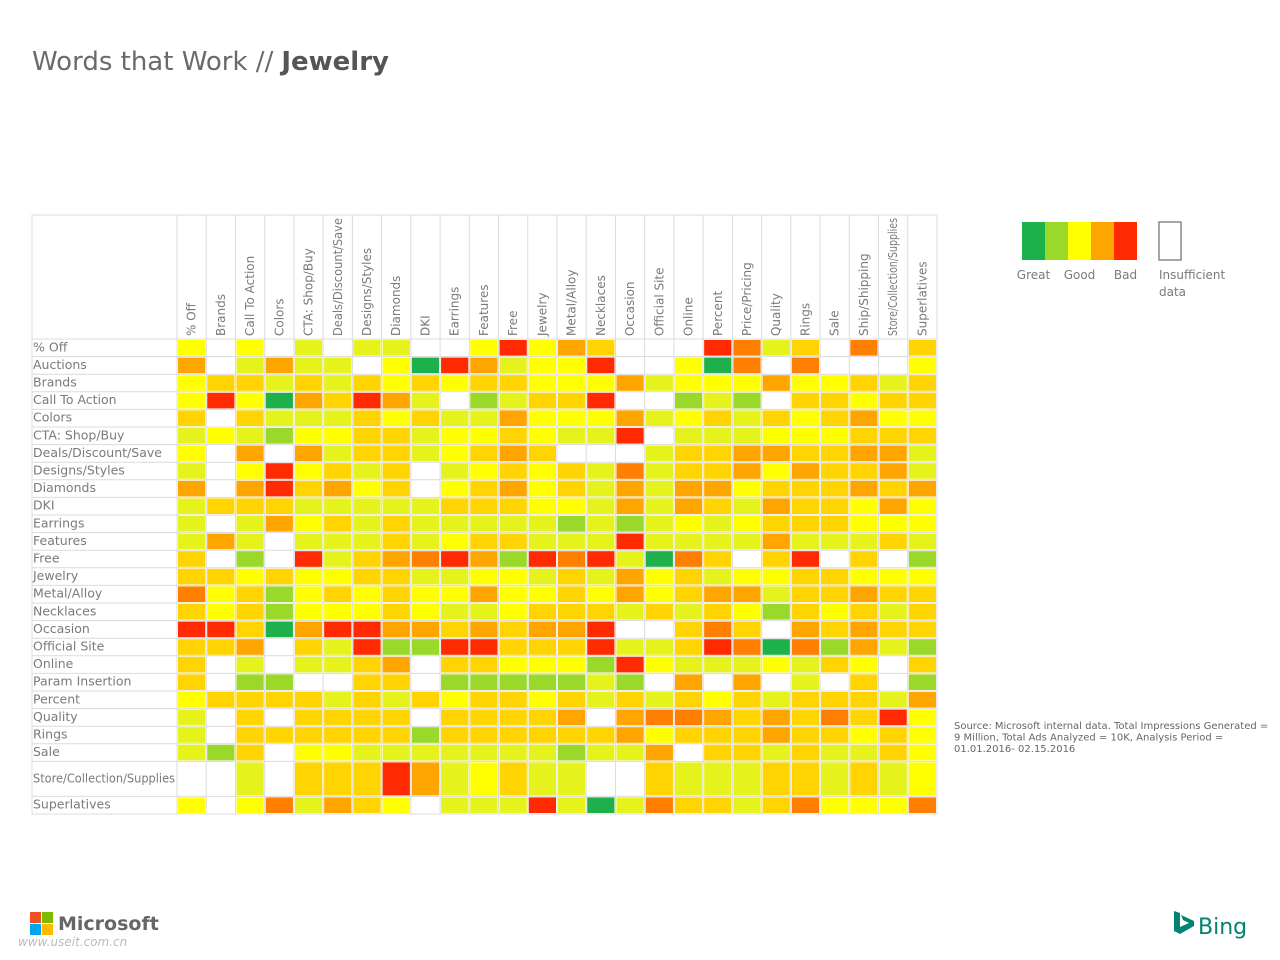 The width and height of the screenshot is (1280, 960). I want to click on row-label: Auctions, so click(60, 364).